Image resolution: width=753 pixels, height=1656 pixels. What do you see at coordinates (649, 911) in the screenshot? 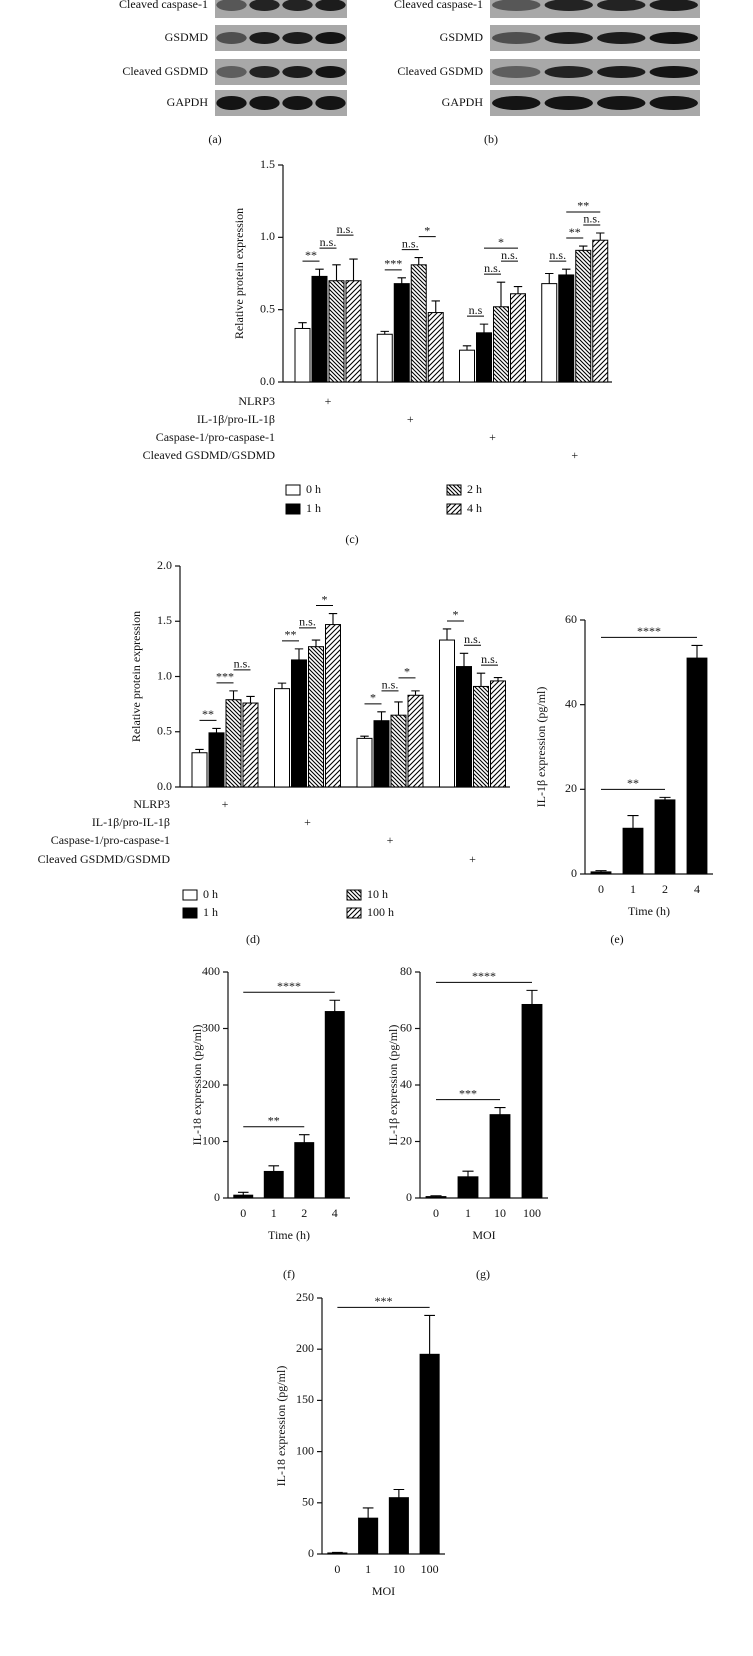
I see `x-axis-label: Time (h)` at bounding box center [649, 911].